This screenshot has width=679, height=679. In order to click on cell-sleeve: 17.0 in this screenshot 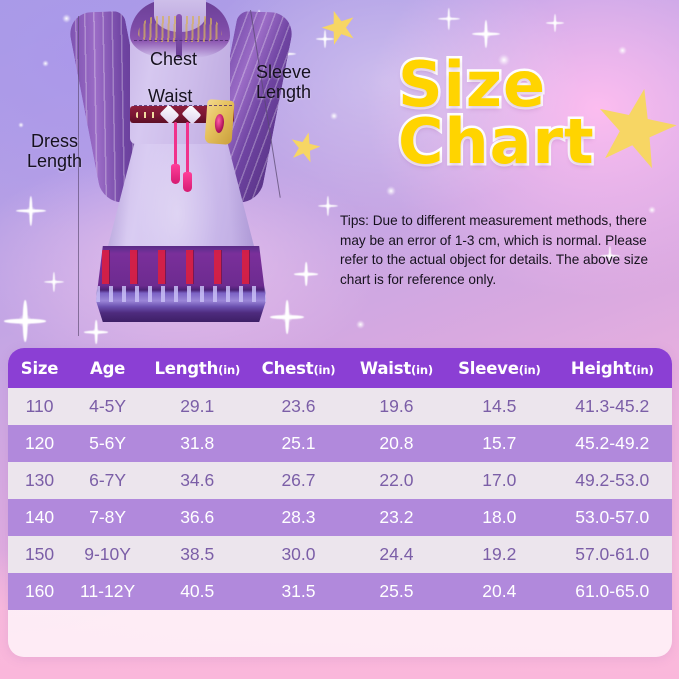, I will do `click(499, 480)`.